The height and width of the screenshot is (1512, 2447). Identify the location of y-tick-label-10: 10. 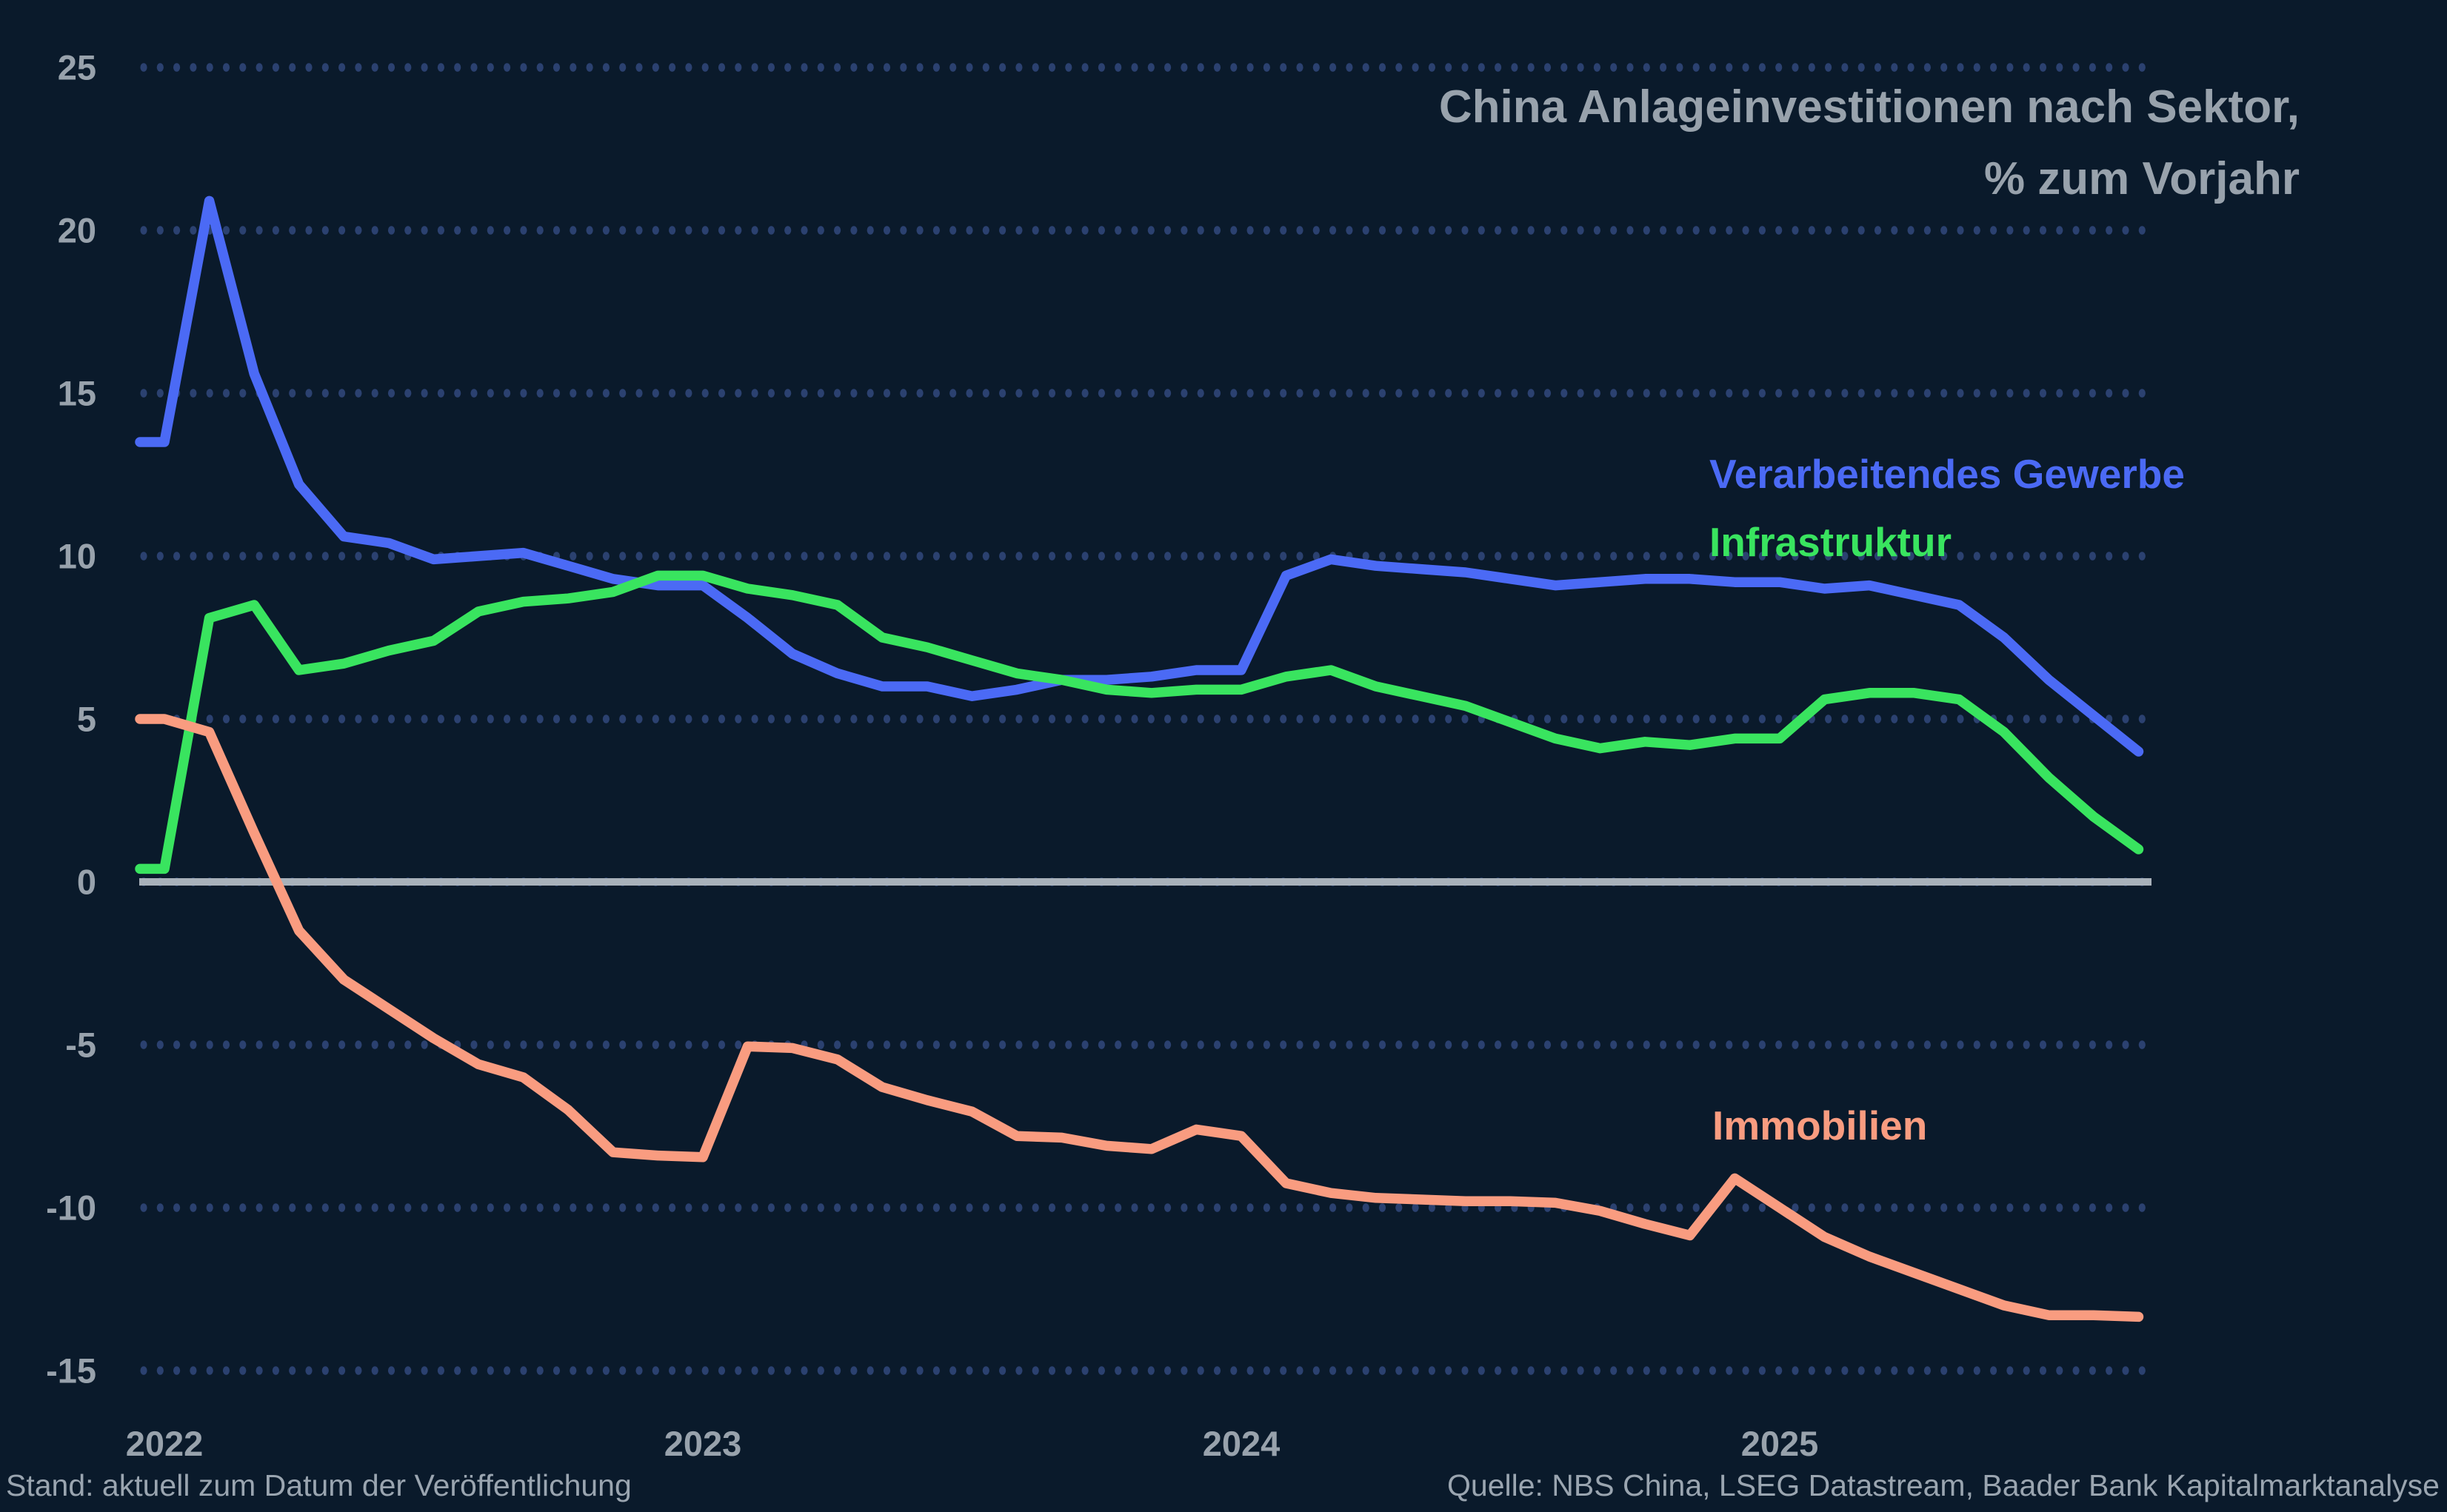
(77, 556).